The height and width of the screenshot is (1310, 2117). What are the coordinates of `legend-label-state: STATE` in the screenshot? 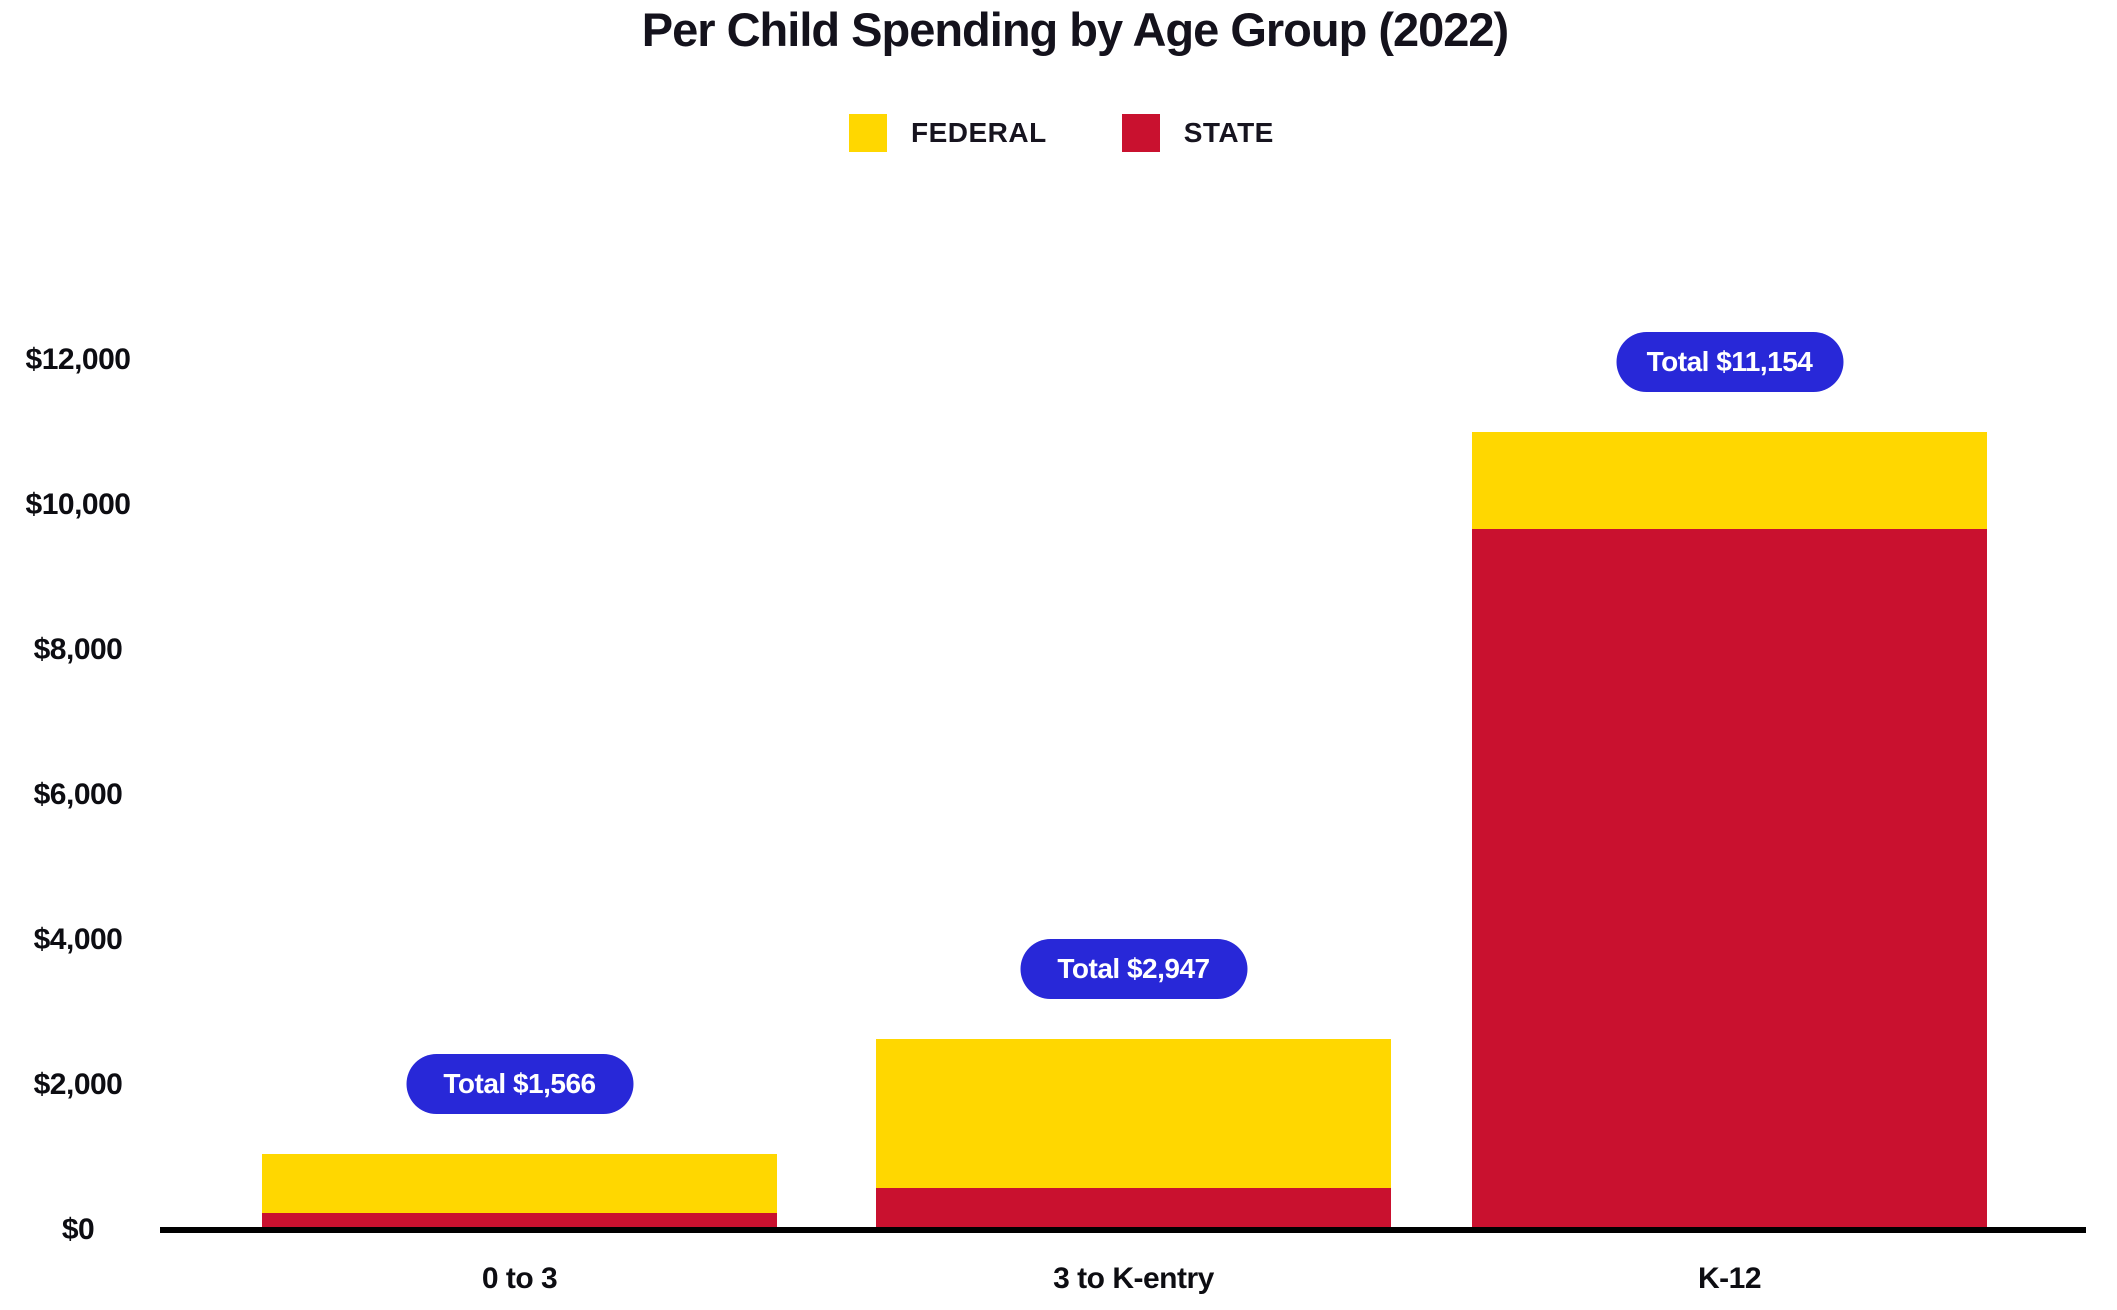 It's located at (1228, 132).